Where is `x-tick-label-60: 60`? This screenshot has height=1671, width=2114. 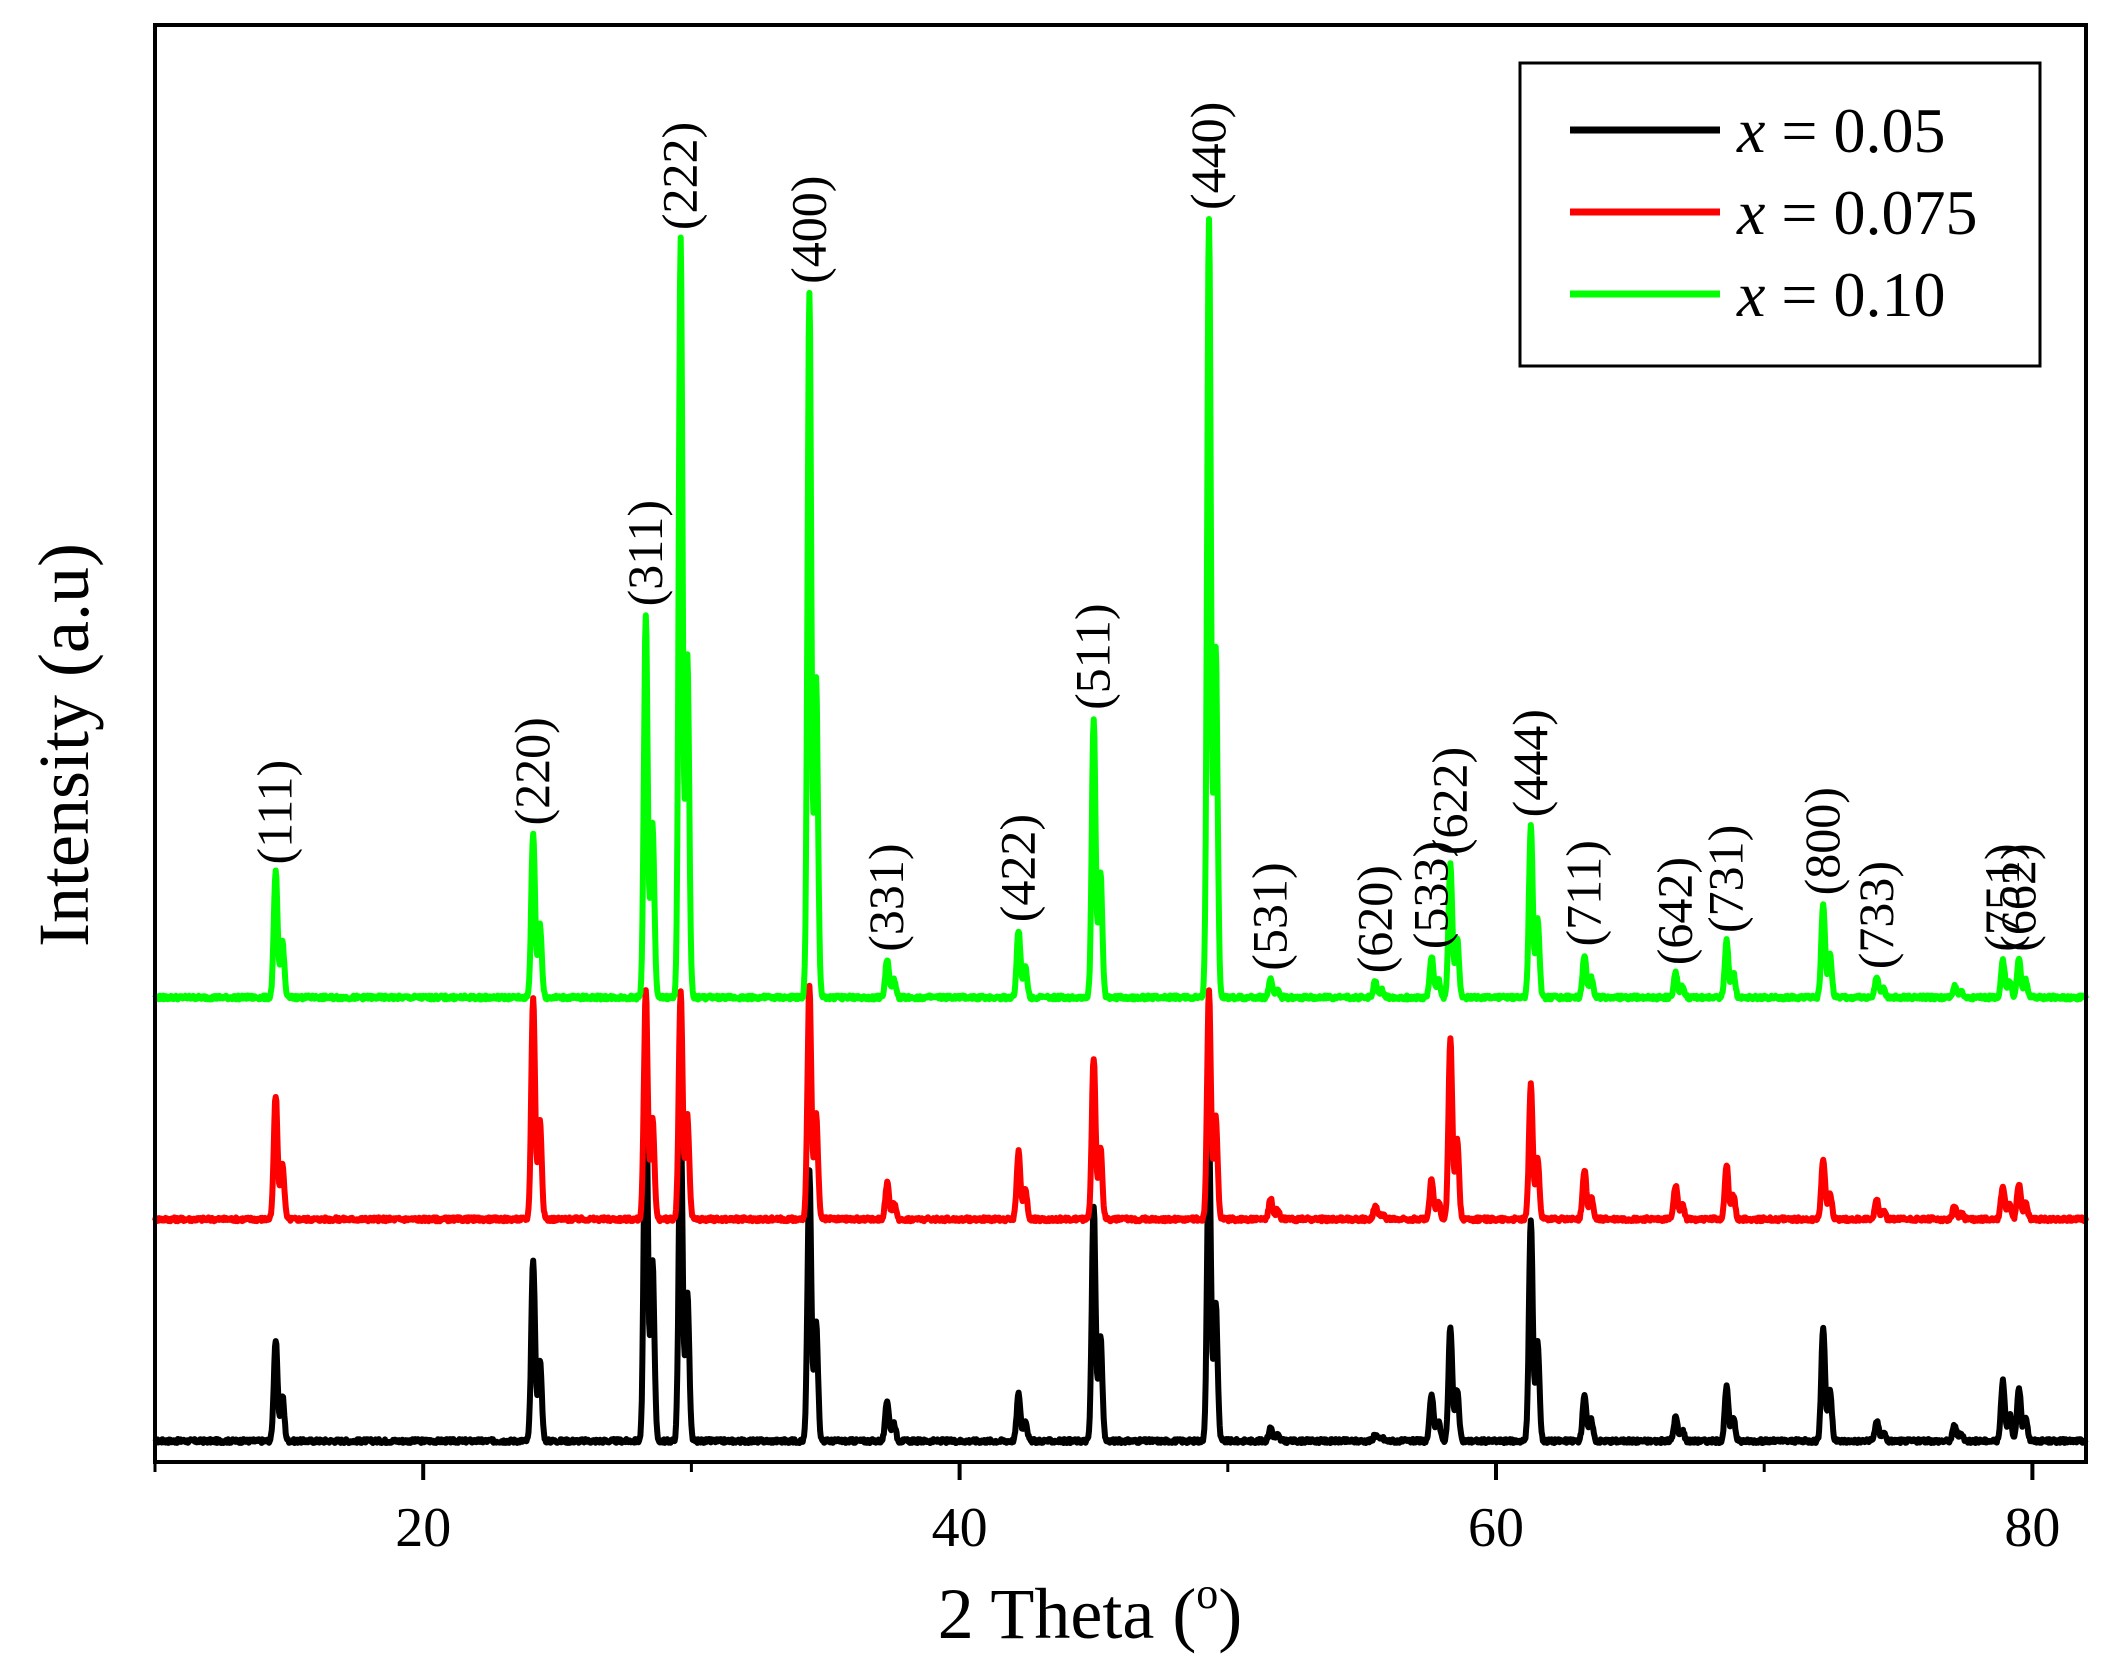
x-tick-label-60: 60 is located at coordinates (1496, 1528).